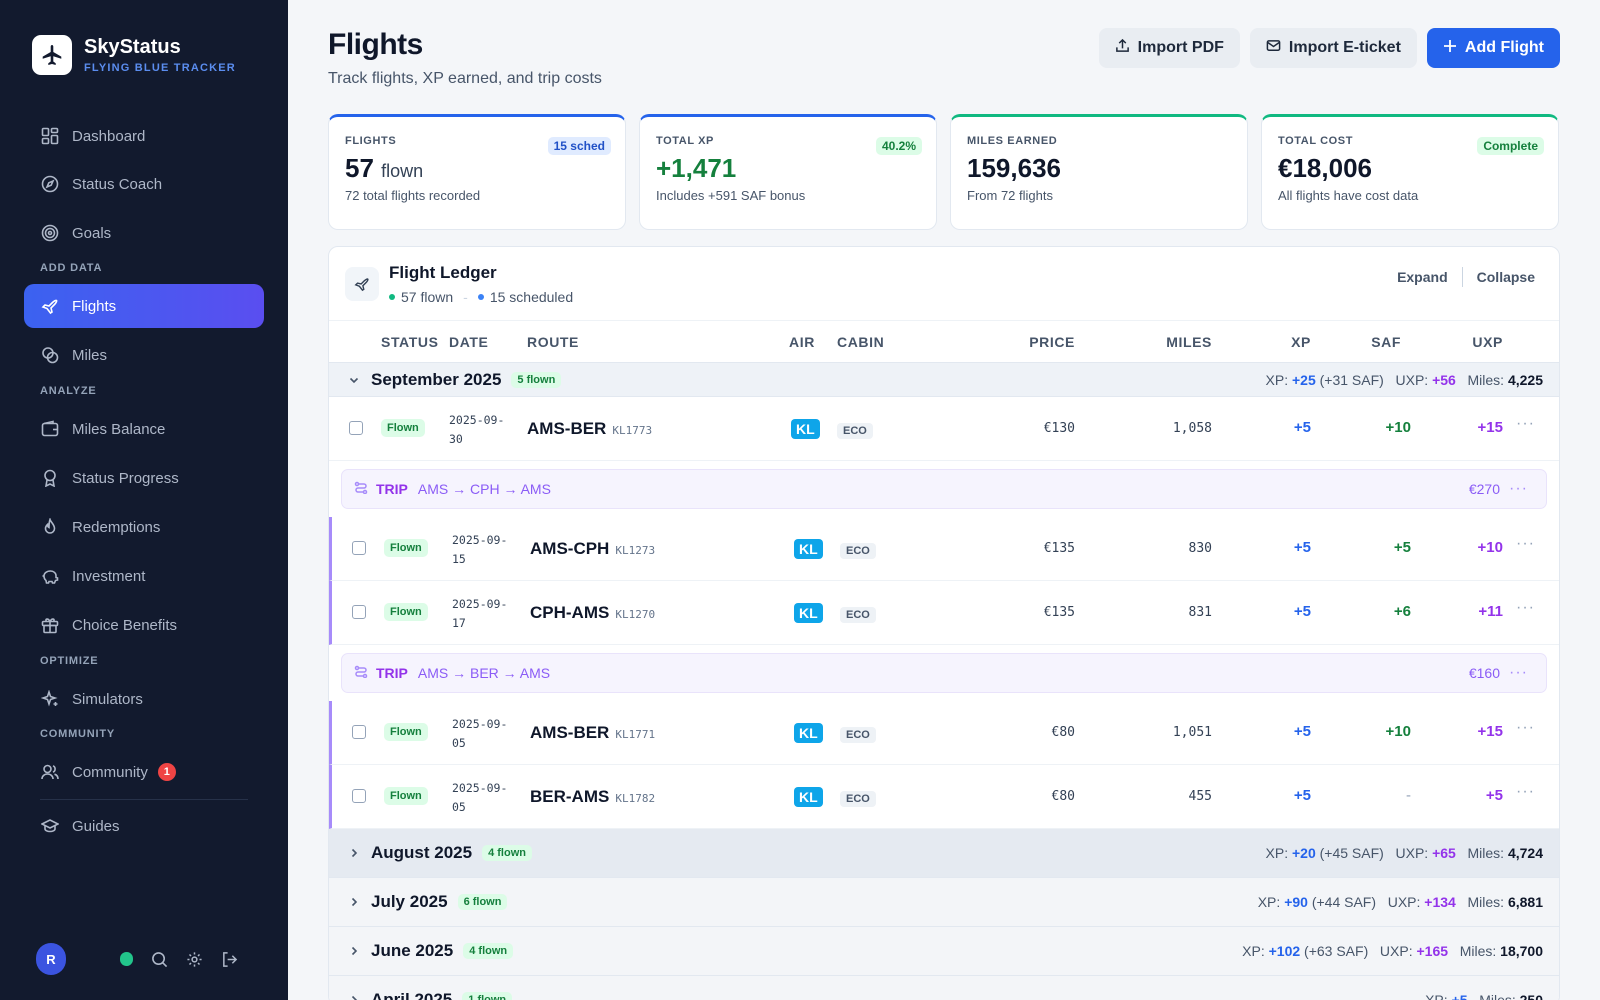 Image resolution: width=1600 pixels, height=1000 pixels. What do you see at coordinates (1493, 48) in the screenshot?
I see `add-flight-button: Add Flight` at bounding box center [1493, 48].